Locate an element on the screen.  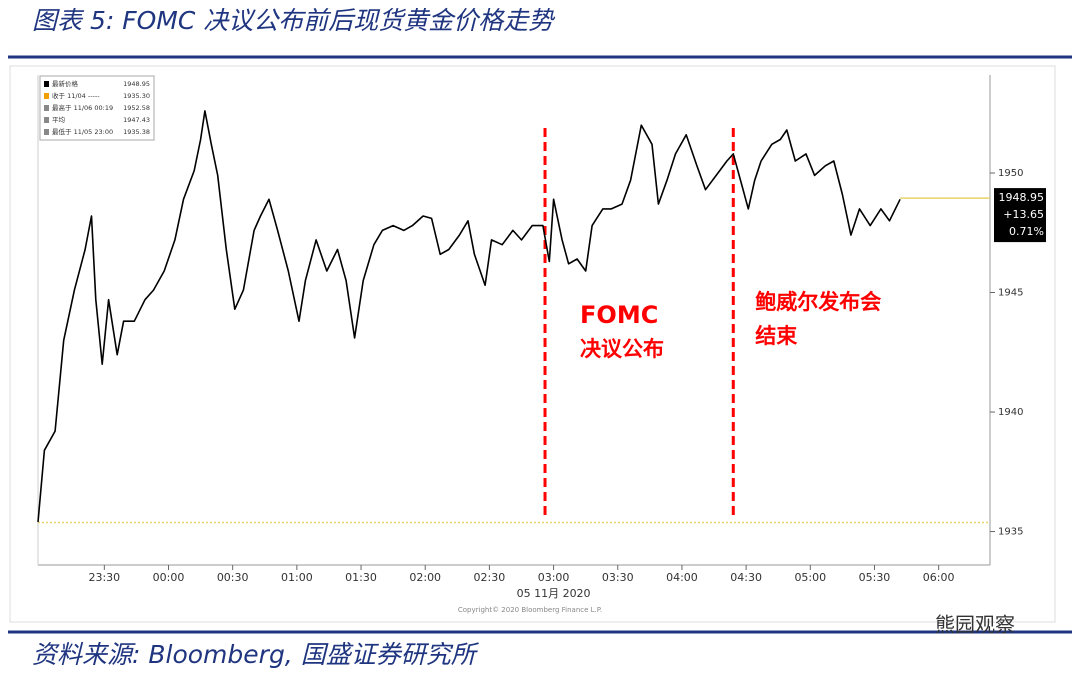
legend-box is located at coordinates (97, 108).